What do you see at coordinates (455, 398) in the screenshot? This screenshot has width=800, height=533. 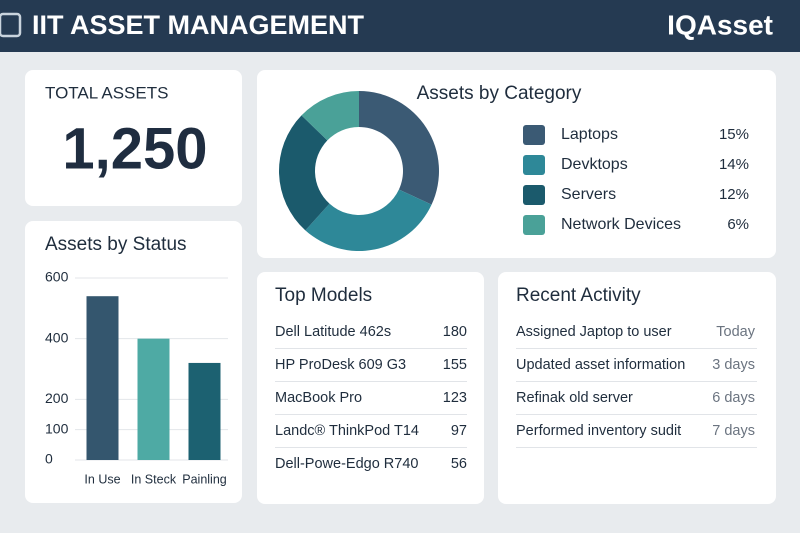 I see `model-count: 123` at bounding box center [455, 398].